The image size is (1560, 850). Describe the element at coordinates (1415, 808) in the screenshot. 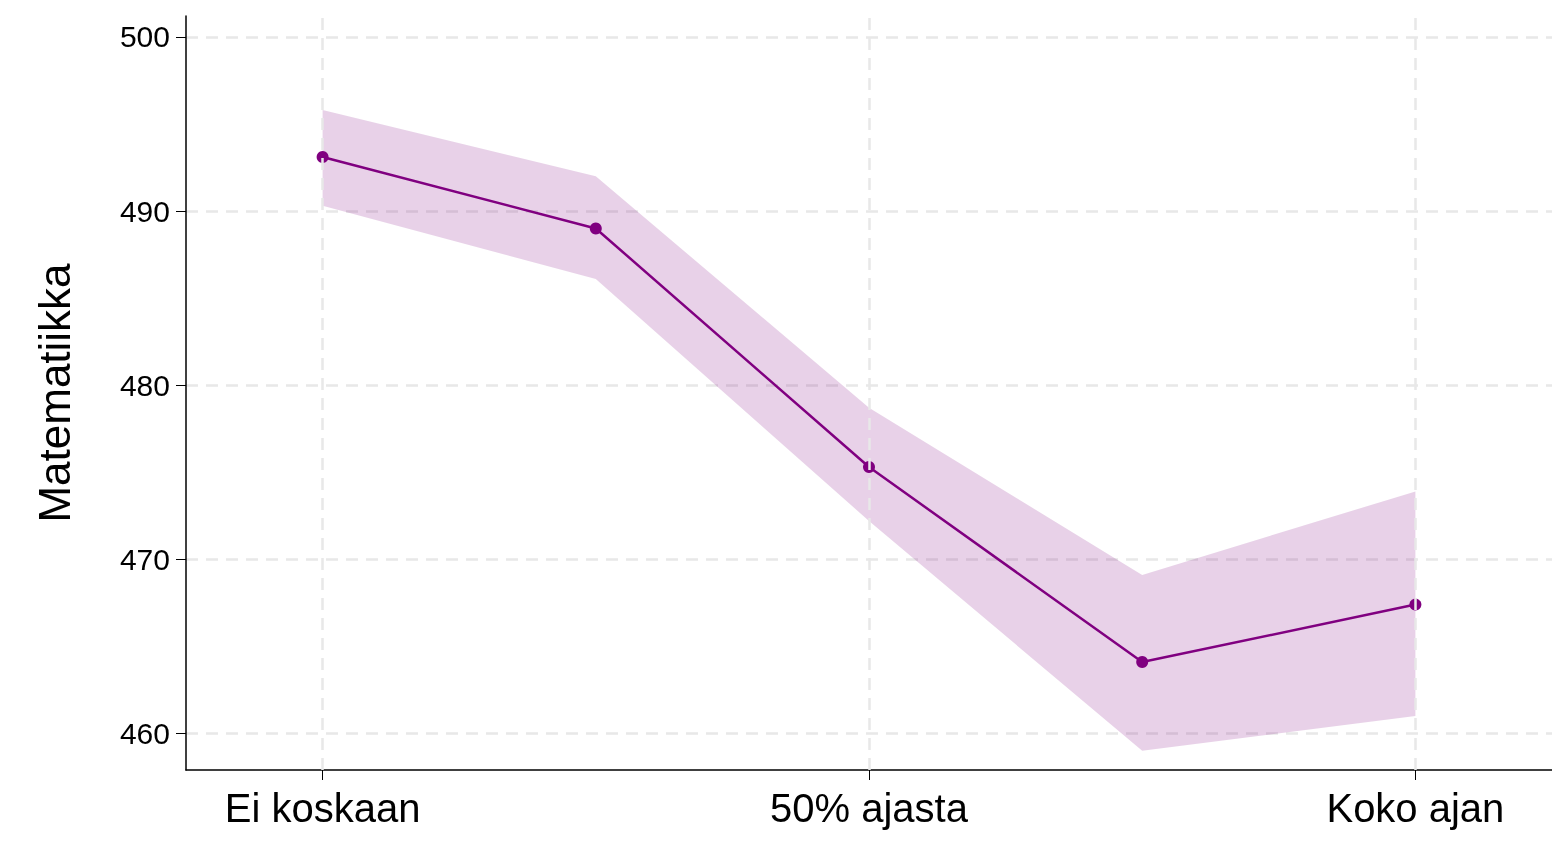

I see `x-tick-label: Koko ajan` at that location.